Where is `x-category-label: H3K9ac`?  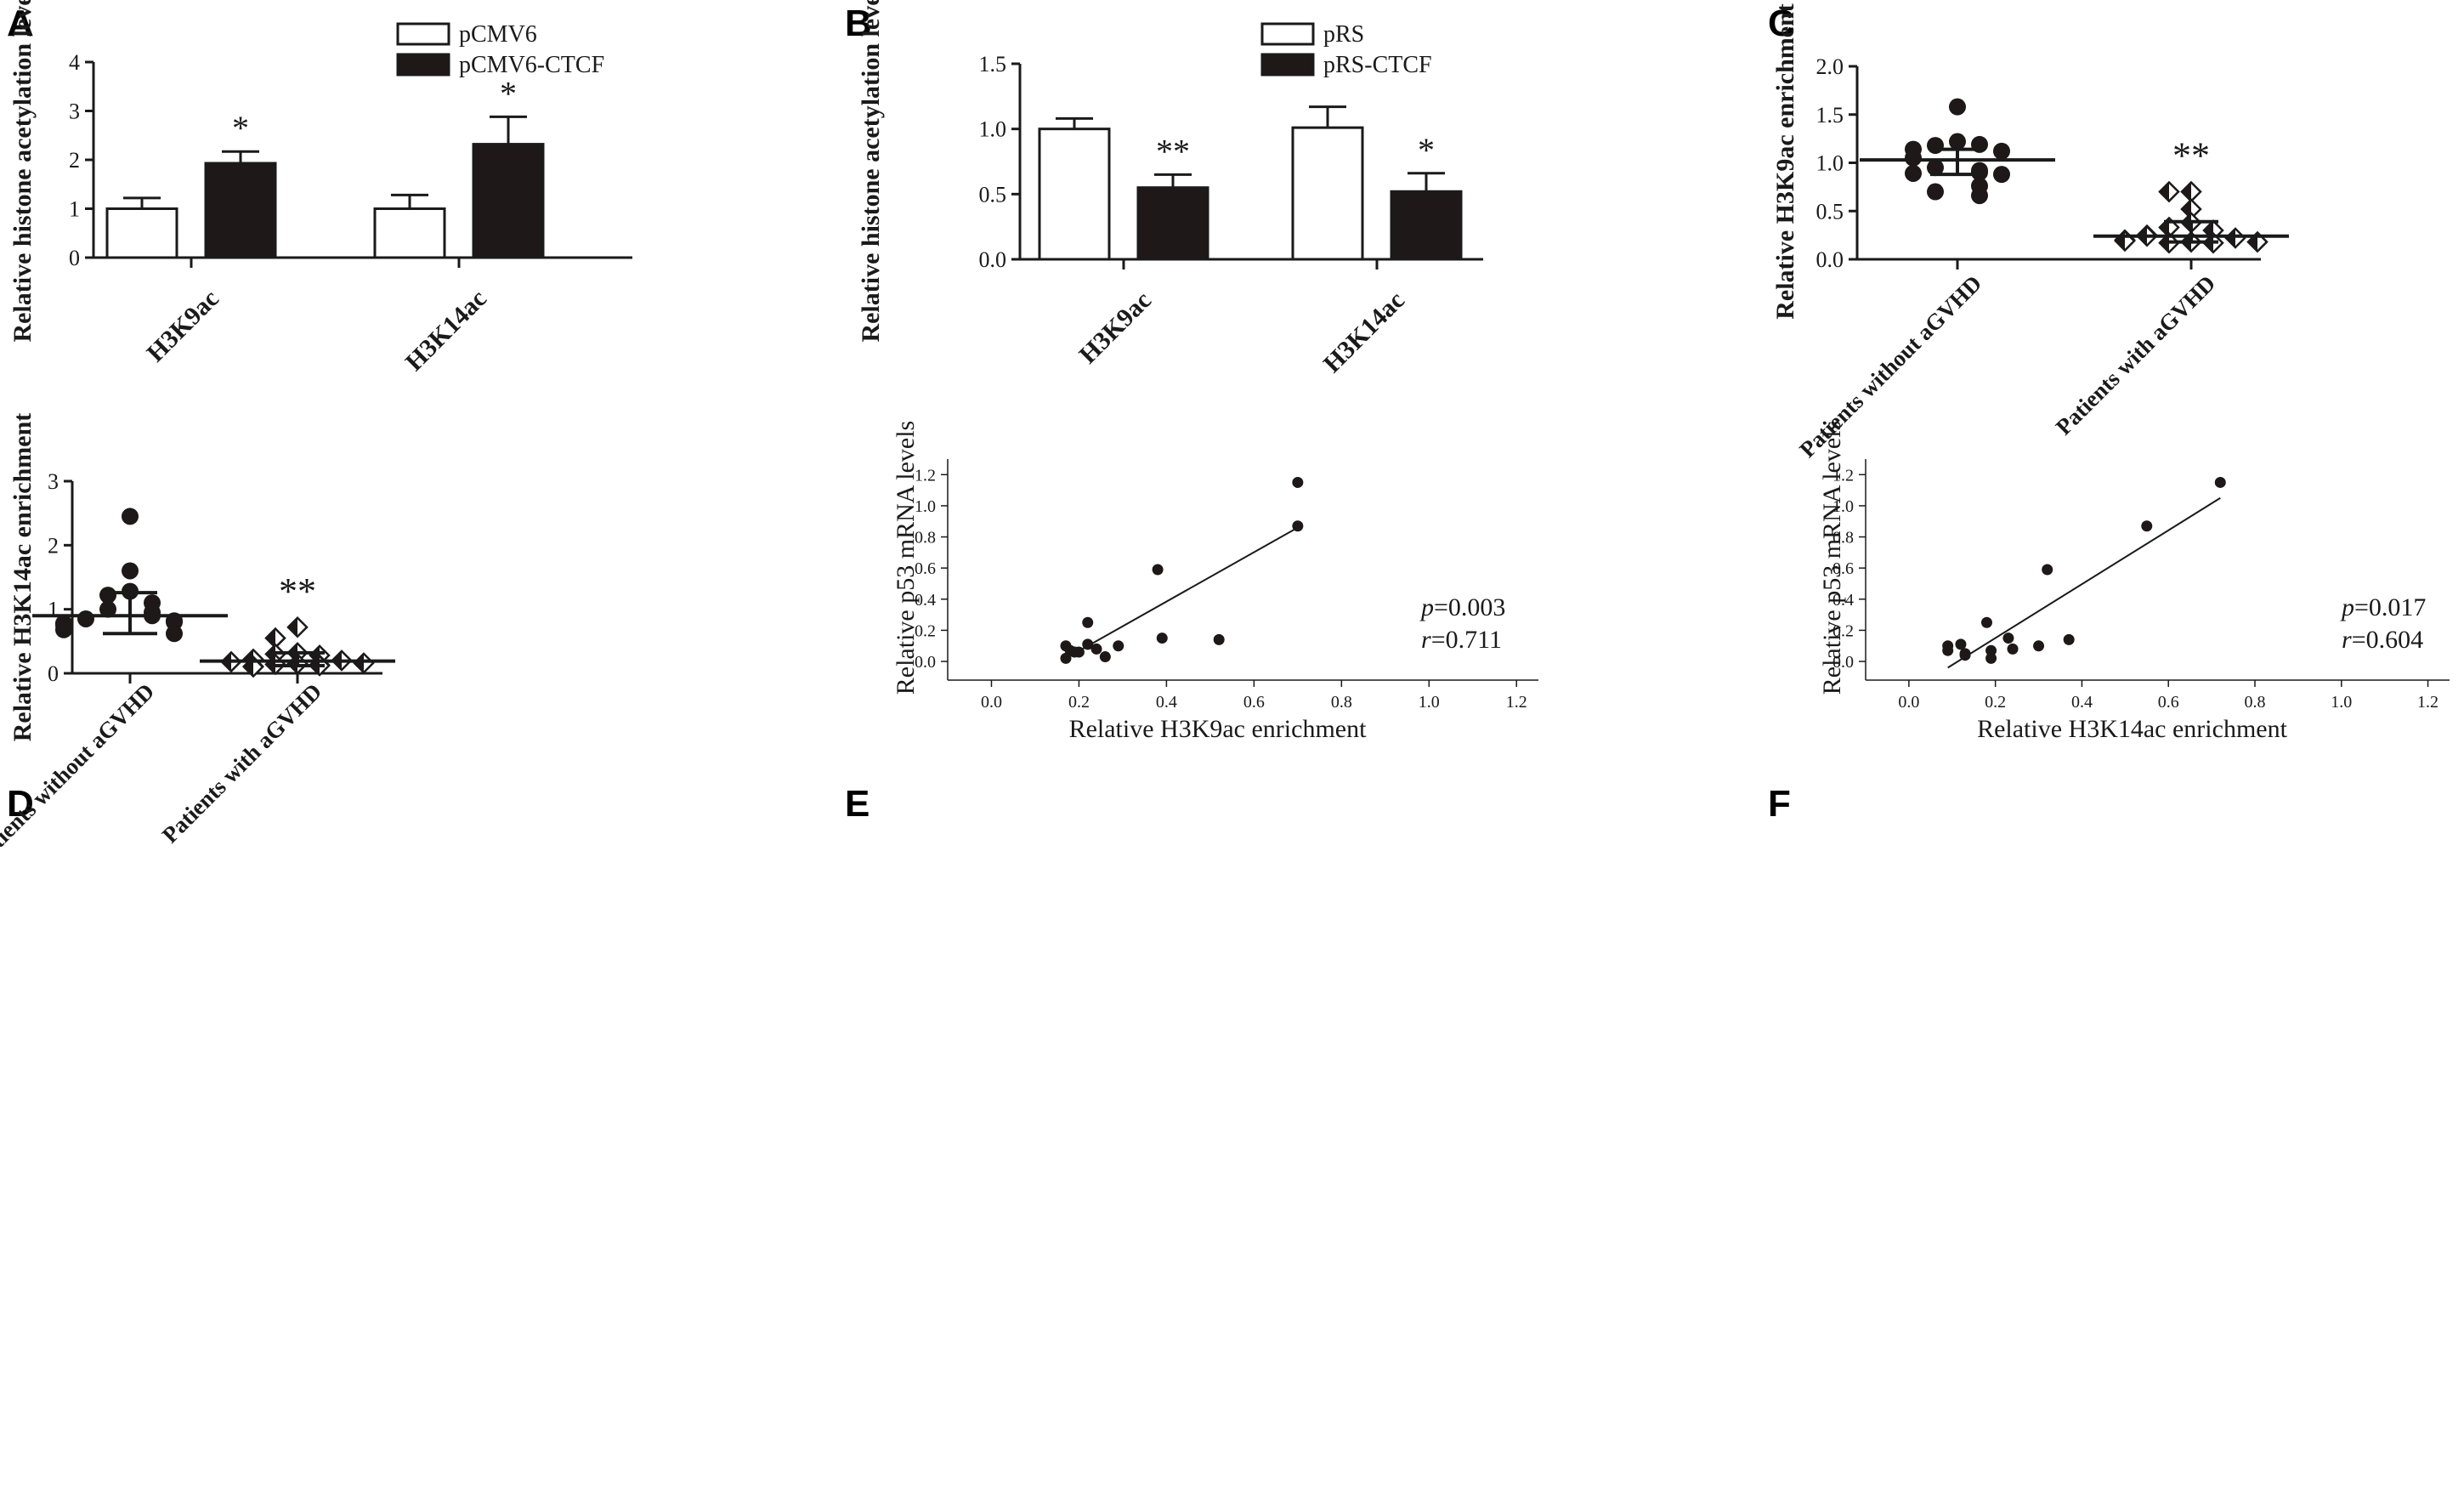 x-category-label: H3K9ac is located at coordinates (183, 327).